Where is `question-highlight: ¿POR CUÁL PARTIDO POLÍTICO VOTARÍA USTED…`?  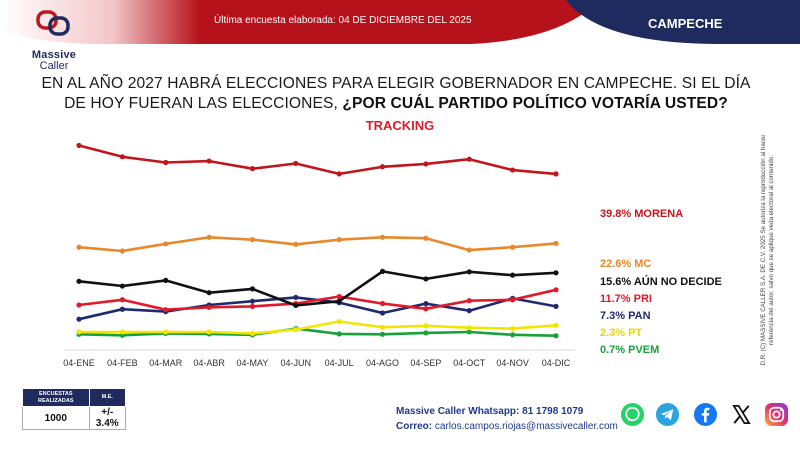 question-highlight: ¿POR CUÁL PARTIDO POLÍTICO VOTARÍA USTED… is located at coordinates (535, 103).